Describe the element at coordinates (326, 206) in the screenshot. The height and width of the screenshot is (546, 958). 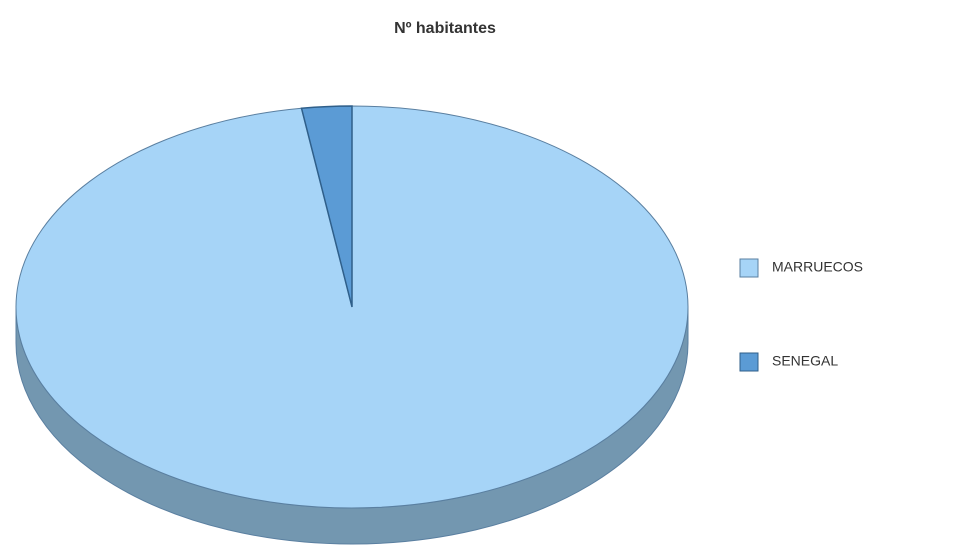
I see `pie-slice` at that location.